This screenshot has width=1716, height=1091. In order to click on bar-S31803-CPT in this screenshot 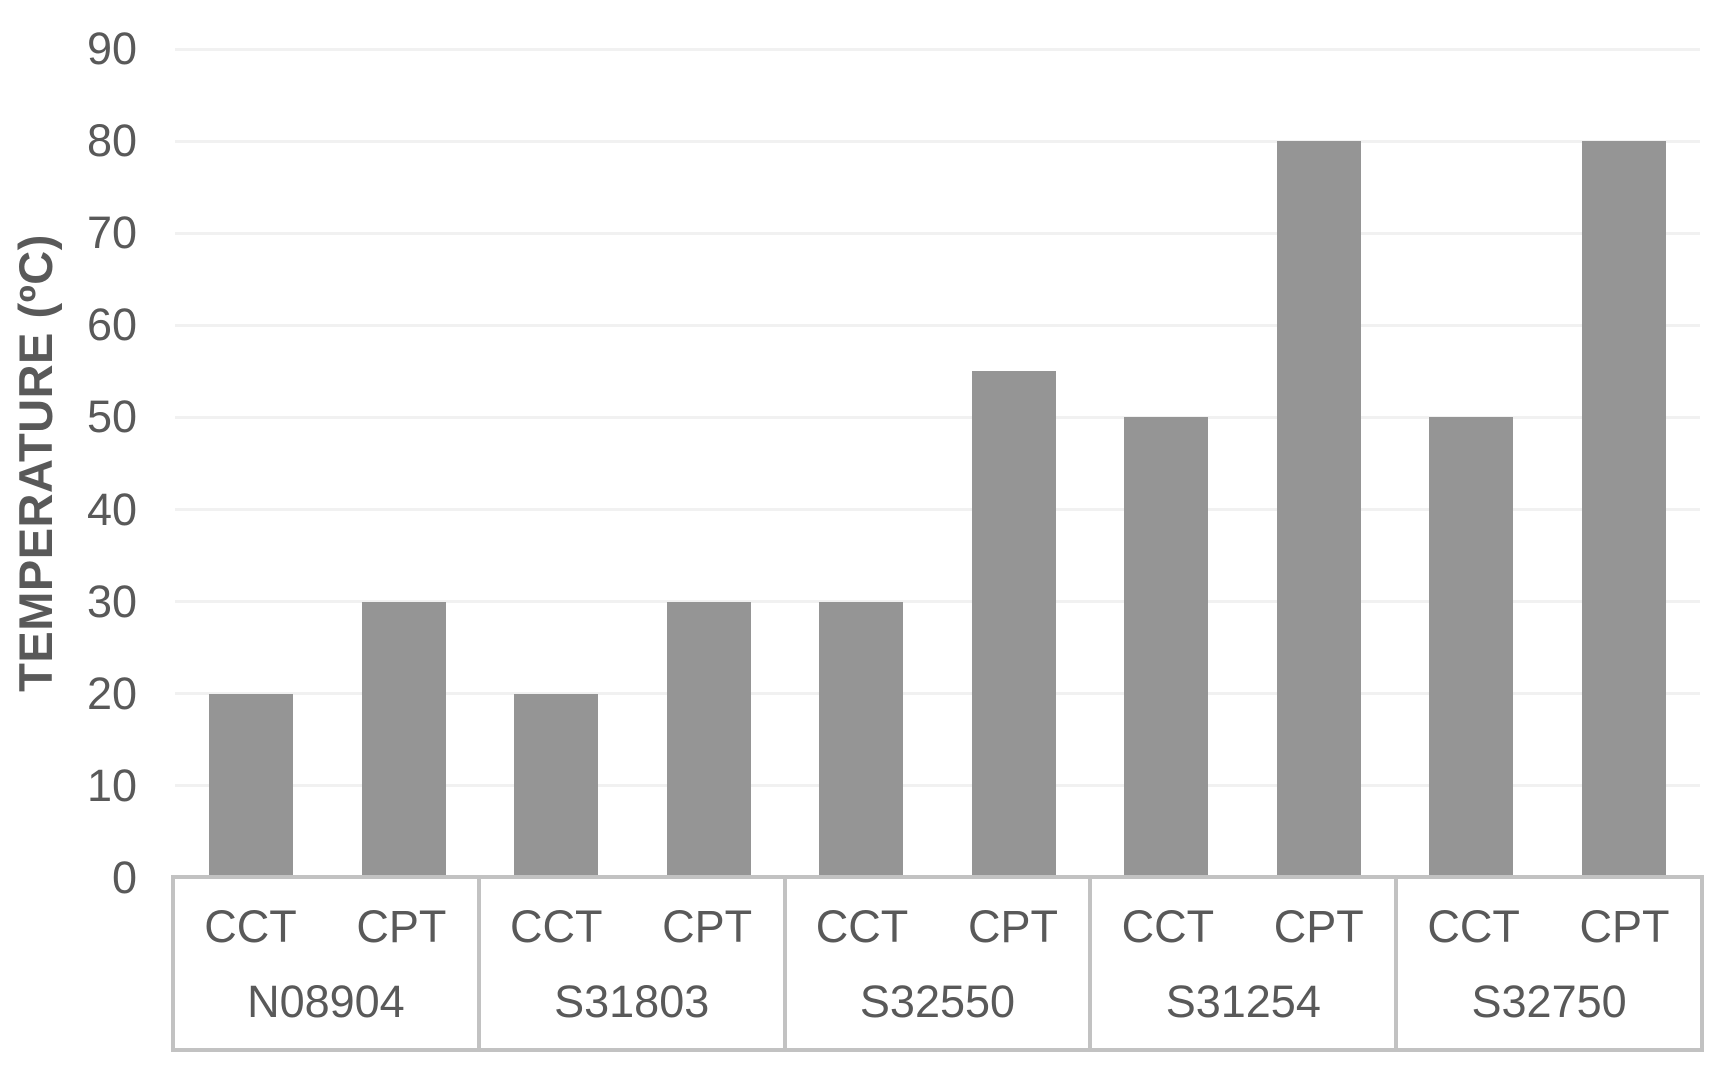, I will do `click(708, 739)`.